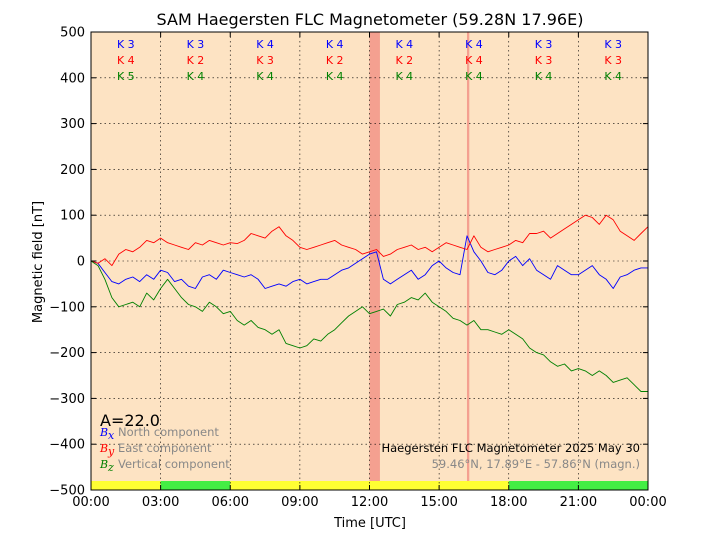  What do you see at coordinates (130, 420) in the screenshot?
I see `activity-index: A=22.0` at bounding box center [130, 420].